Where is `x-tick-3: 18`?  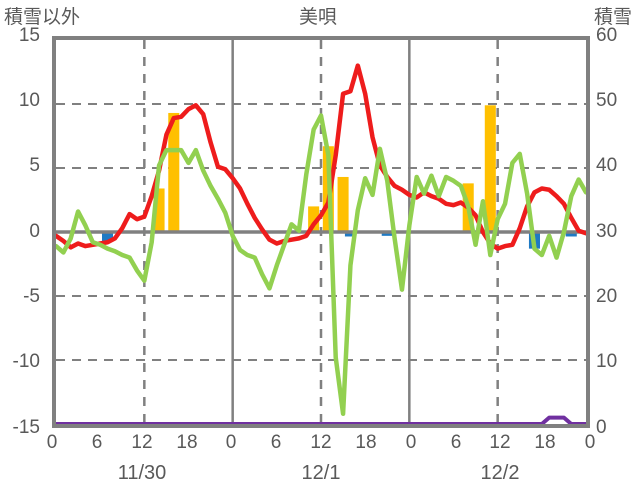
x-tick-3: 18 is located at coordinates (187, 442).